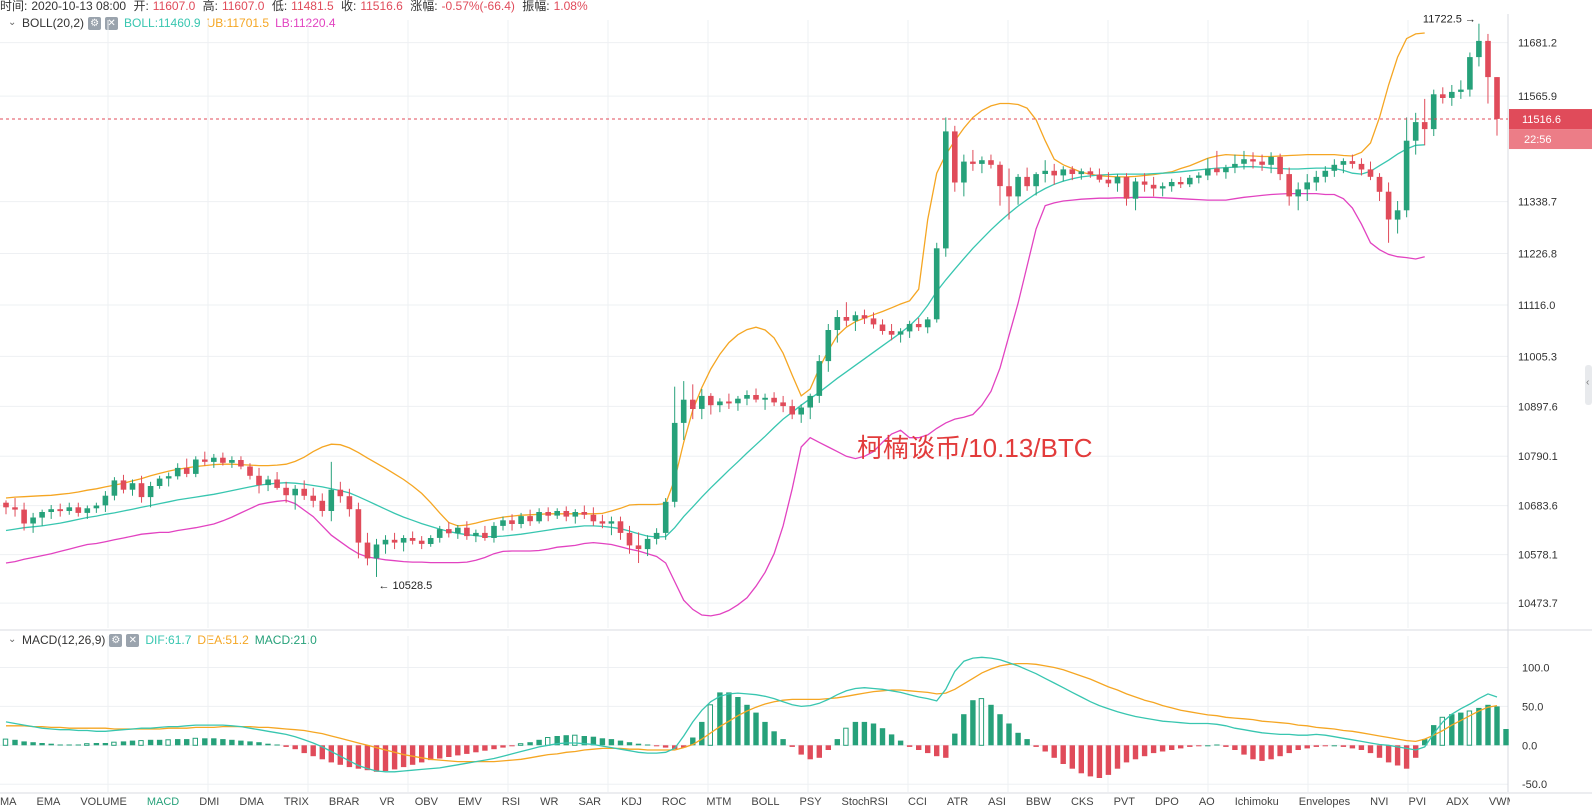 This screenshot has height=811, width=1592. I want to click on low-label: 低:, so click(279, 6).